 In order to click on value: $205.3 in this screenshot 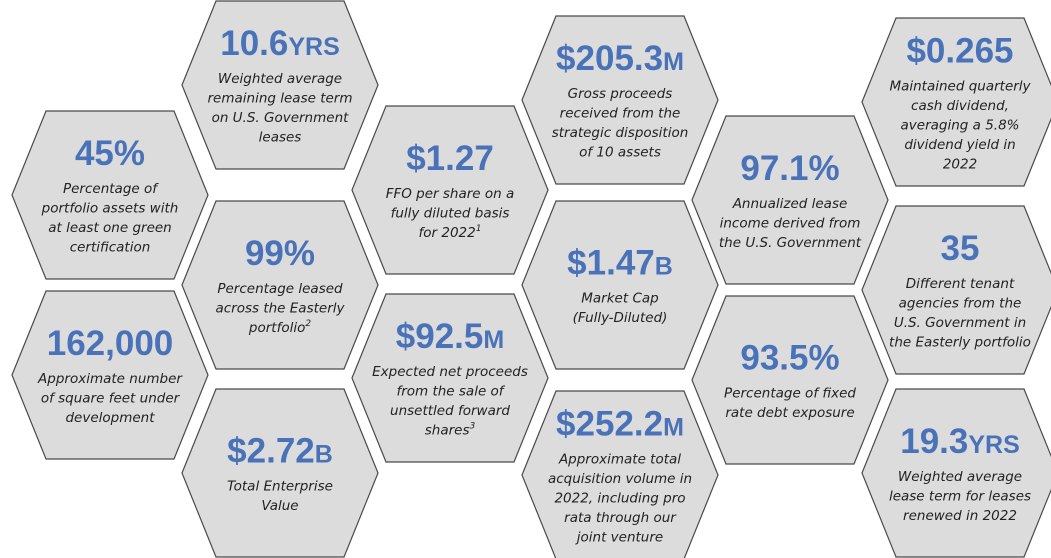, I will do `click(609, 58)`.